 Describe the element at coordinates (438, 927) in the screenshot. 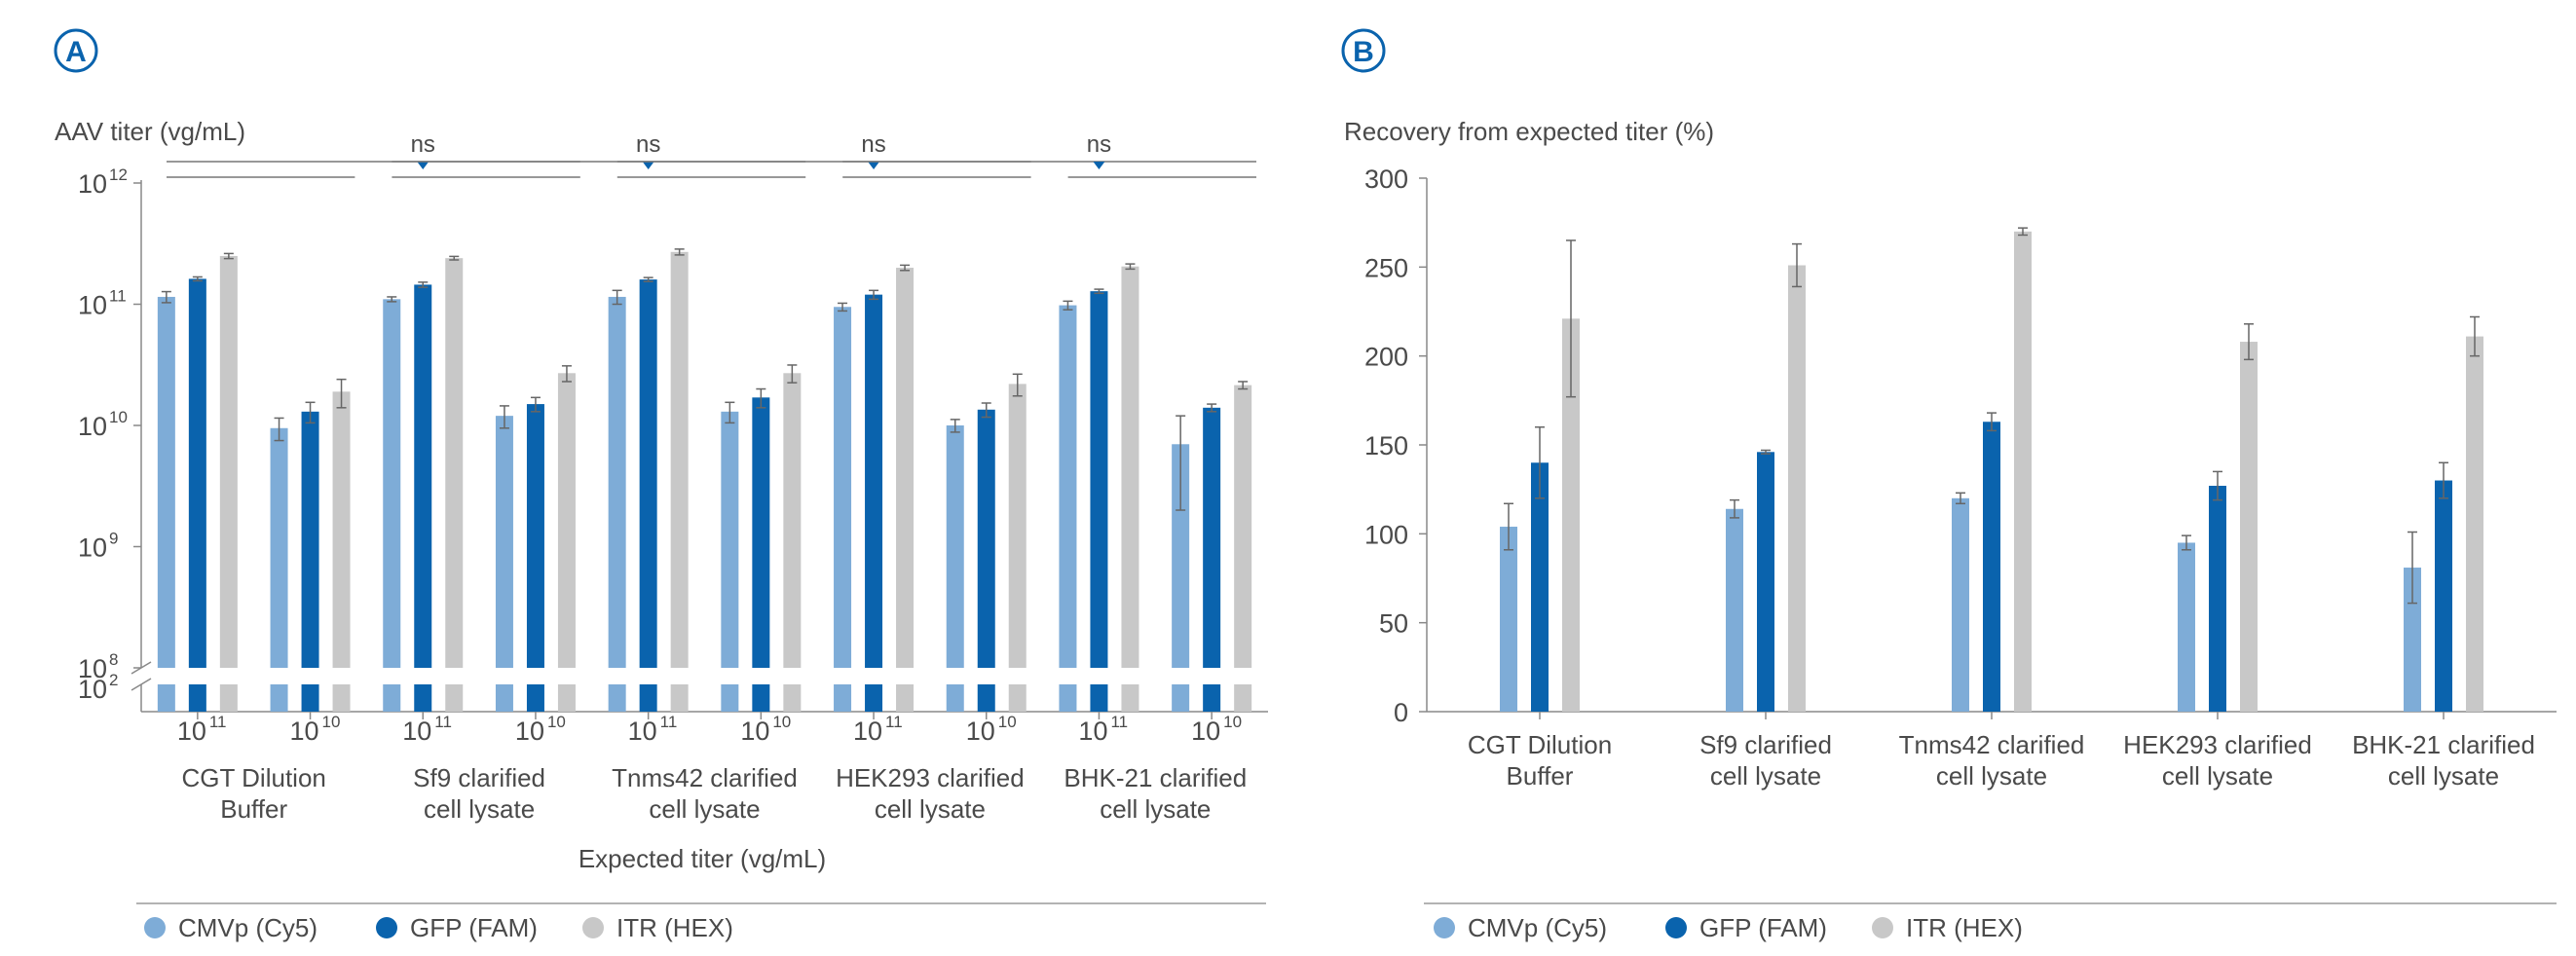

I see `legend-a: CMVp (Cy5) GFP (FAM) ITR (HEX)` at that location.